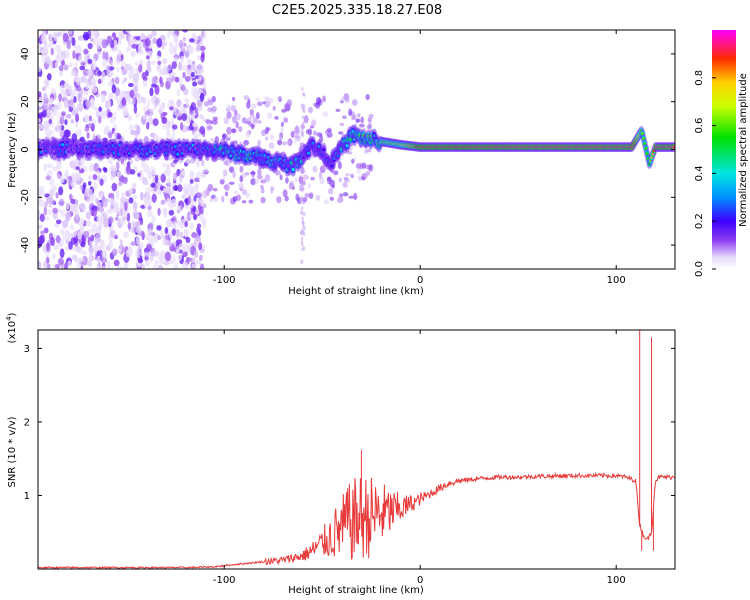  Describe the element at coordinates (25, 101) in the screenshot. I see `y-tick-label: 20` at that location.